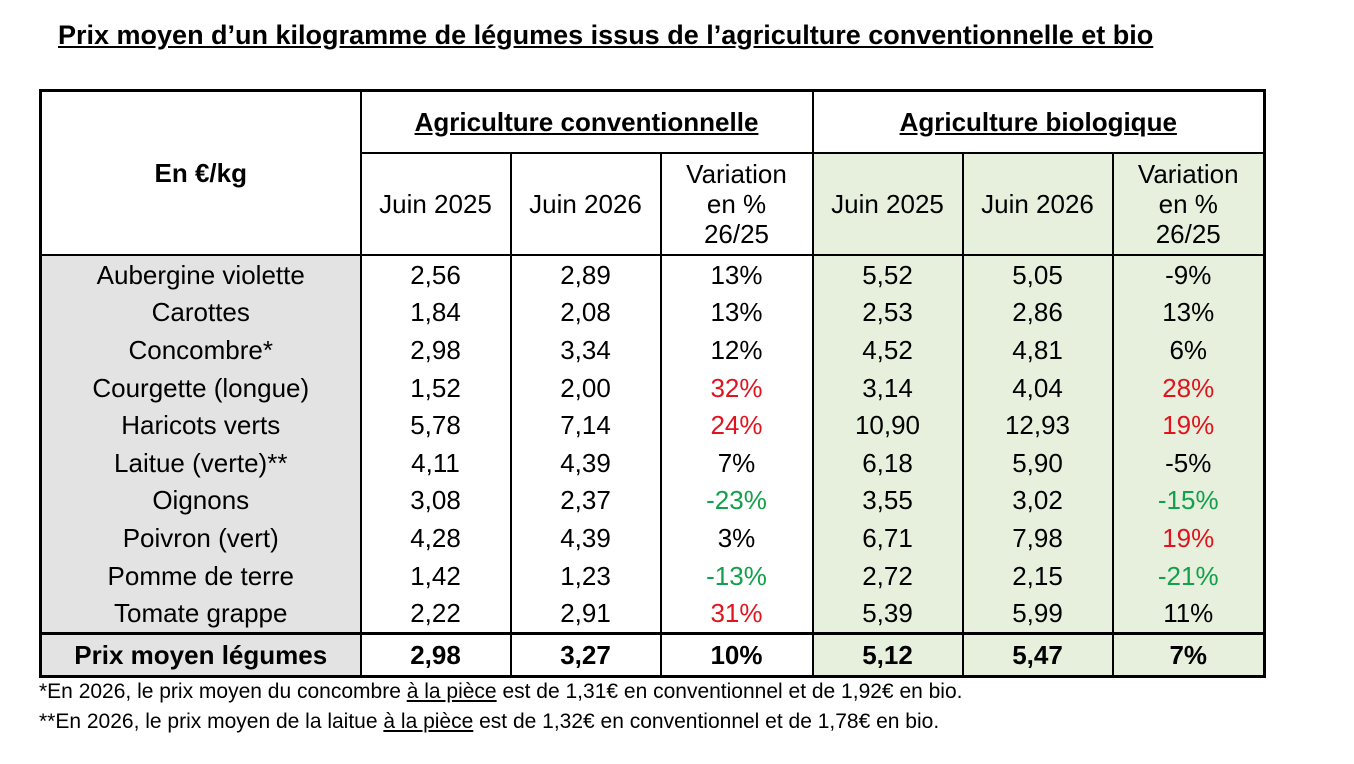  I want to click on col-header-conv-2026: Juin 2026, so click(585, 204).